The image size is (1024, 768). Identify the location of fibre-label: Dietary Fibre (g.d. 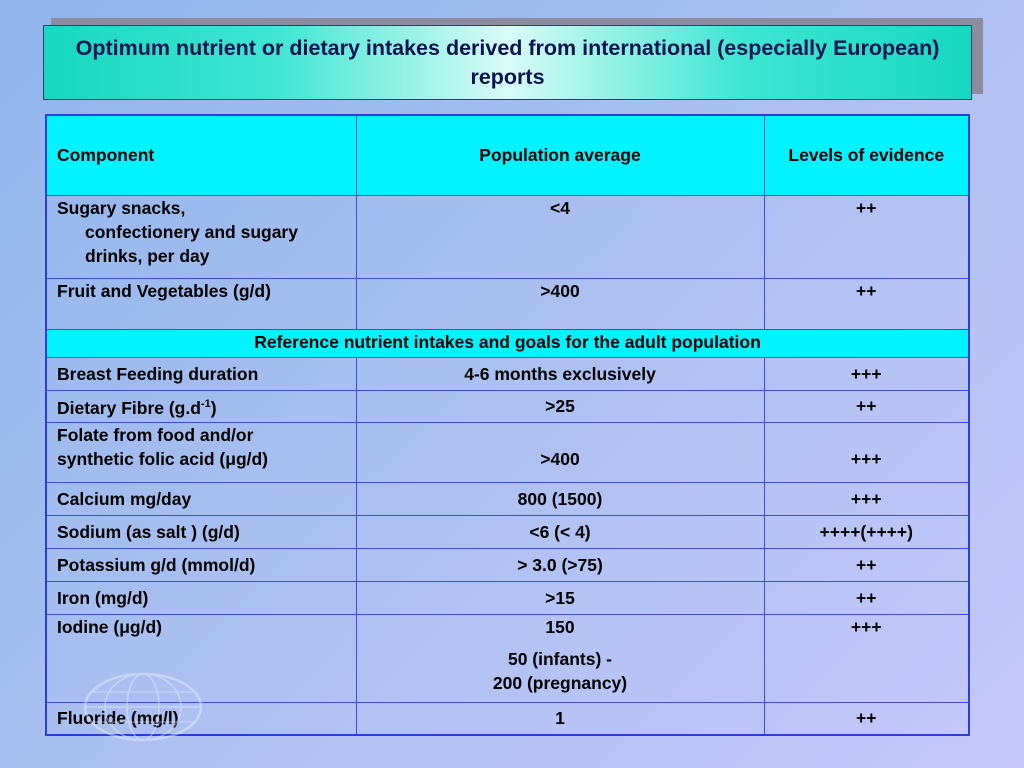
(129, 407).